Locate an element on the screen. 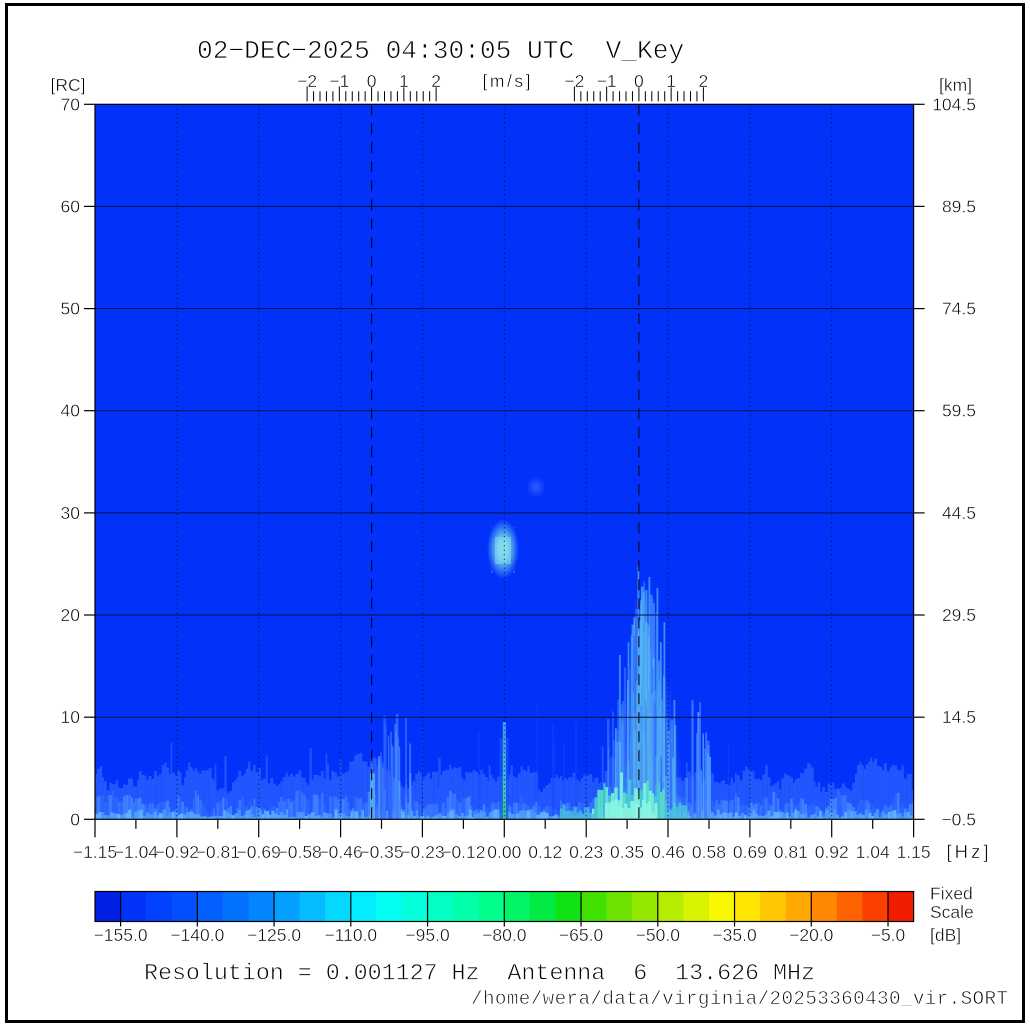 The width and height of the screenshot is (1030, 1025). svg-text: −50.0 is located at coordinates (658, 935).